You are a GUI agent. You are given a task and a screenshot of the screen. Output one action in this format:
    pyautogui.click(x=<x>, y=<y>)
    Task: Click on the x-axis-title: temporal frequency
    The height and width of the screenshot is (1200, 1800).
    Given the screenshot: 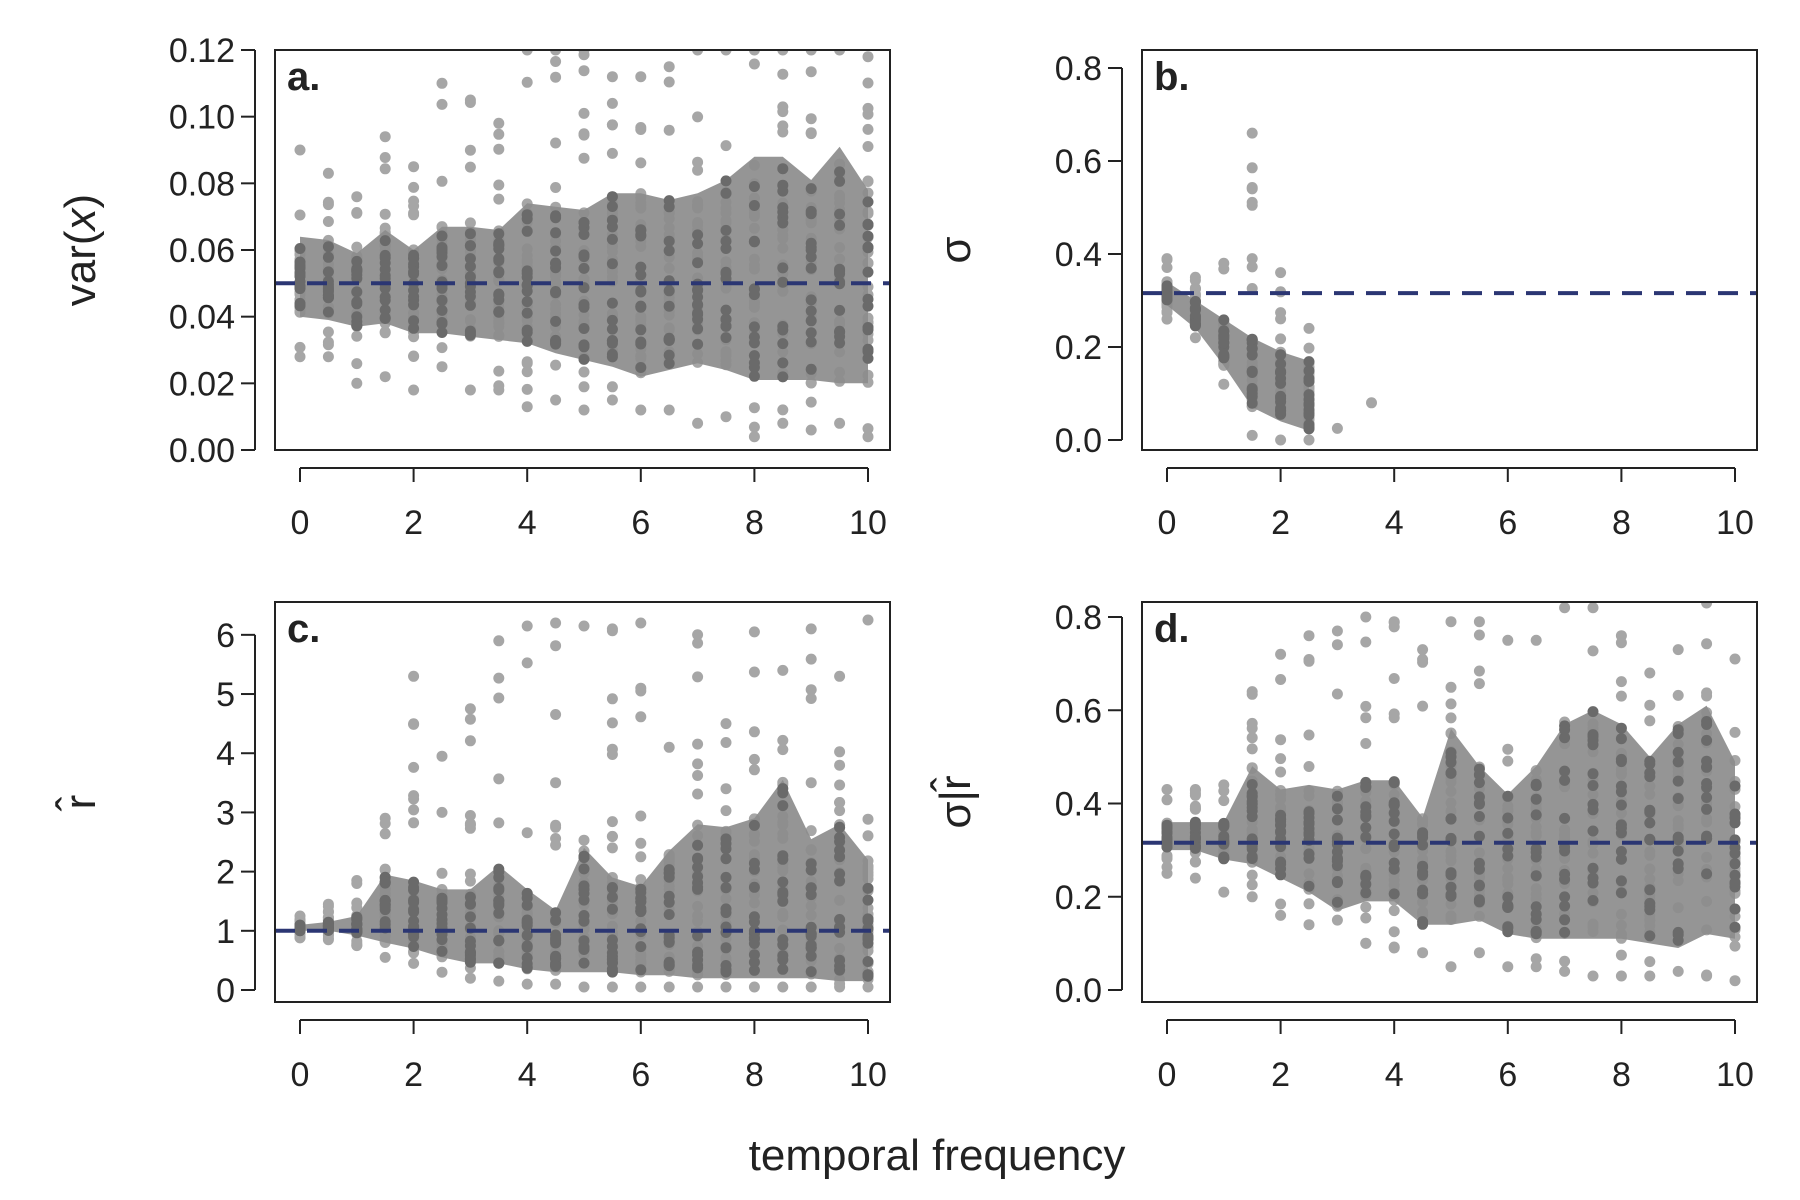 What is the action you would take?
    pyautogui.click(x=937, y=1155)
    